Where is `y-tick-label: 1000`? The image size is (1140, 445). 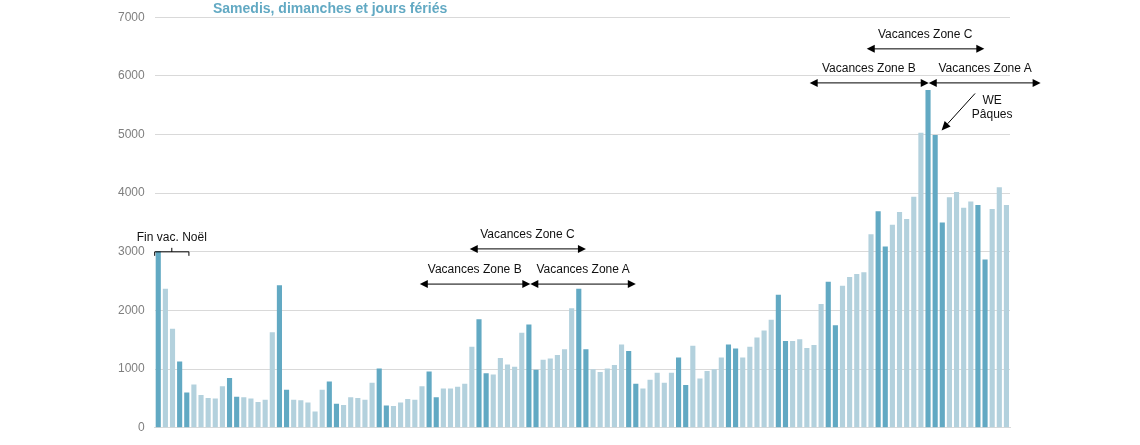
y-tick-label: 1000 is located at coordinates (131, 368).